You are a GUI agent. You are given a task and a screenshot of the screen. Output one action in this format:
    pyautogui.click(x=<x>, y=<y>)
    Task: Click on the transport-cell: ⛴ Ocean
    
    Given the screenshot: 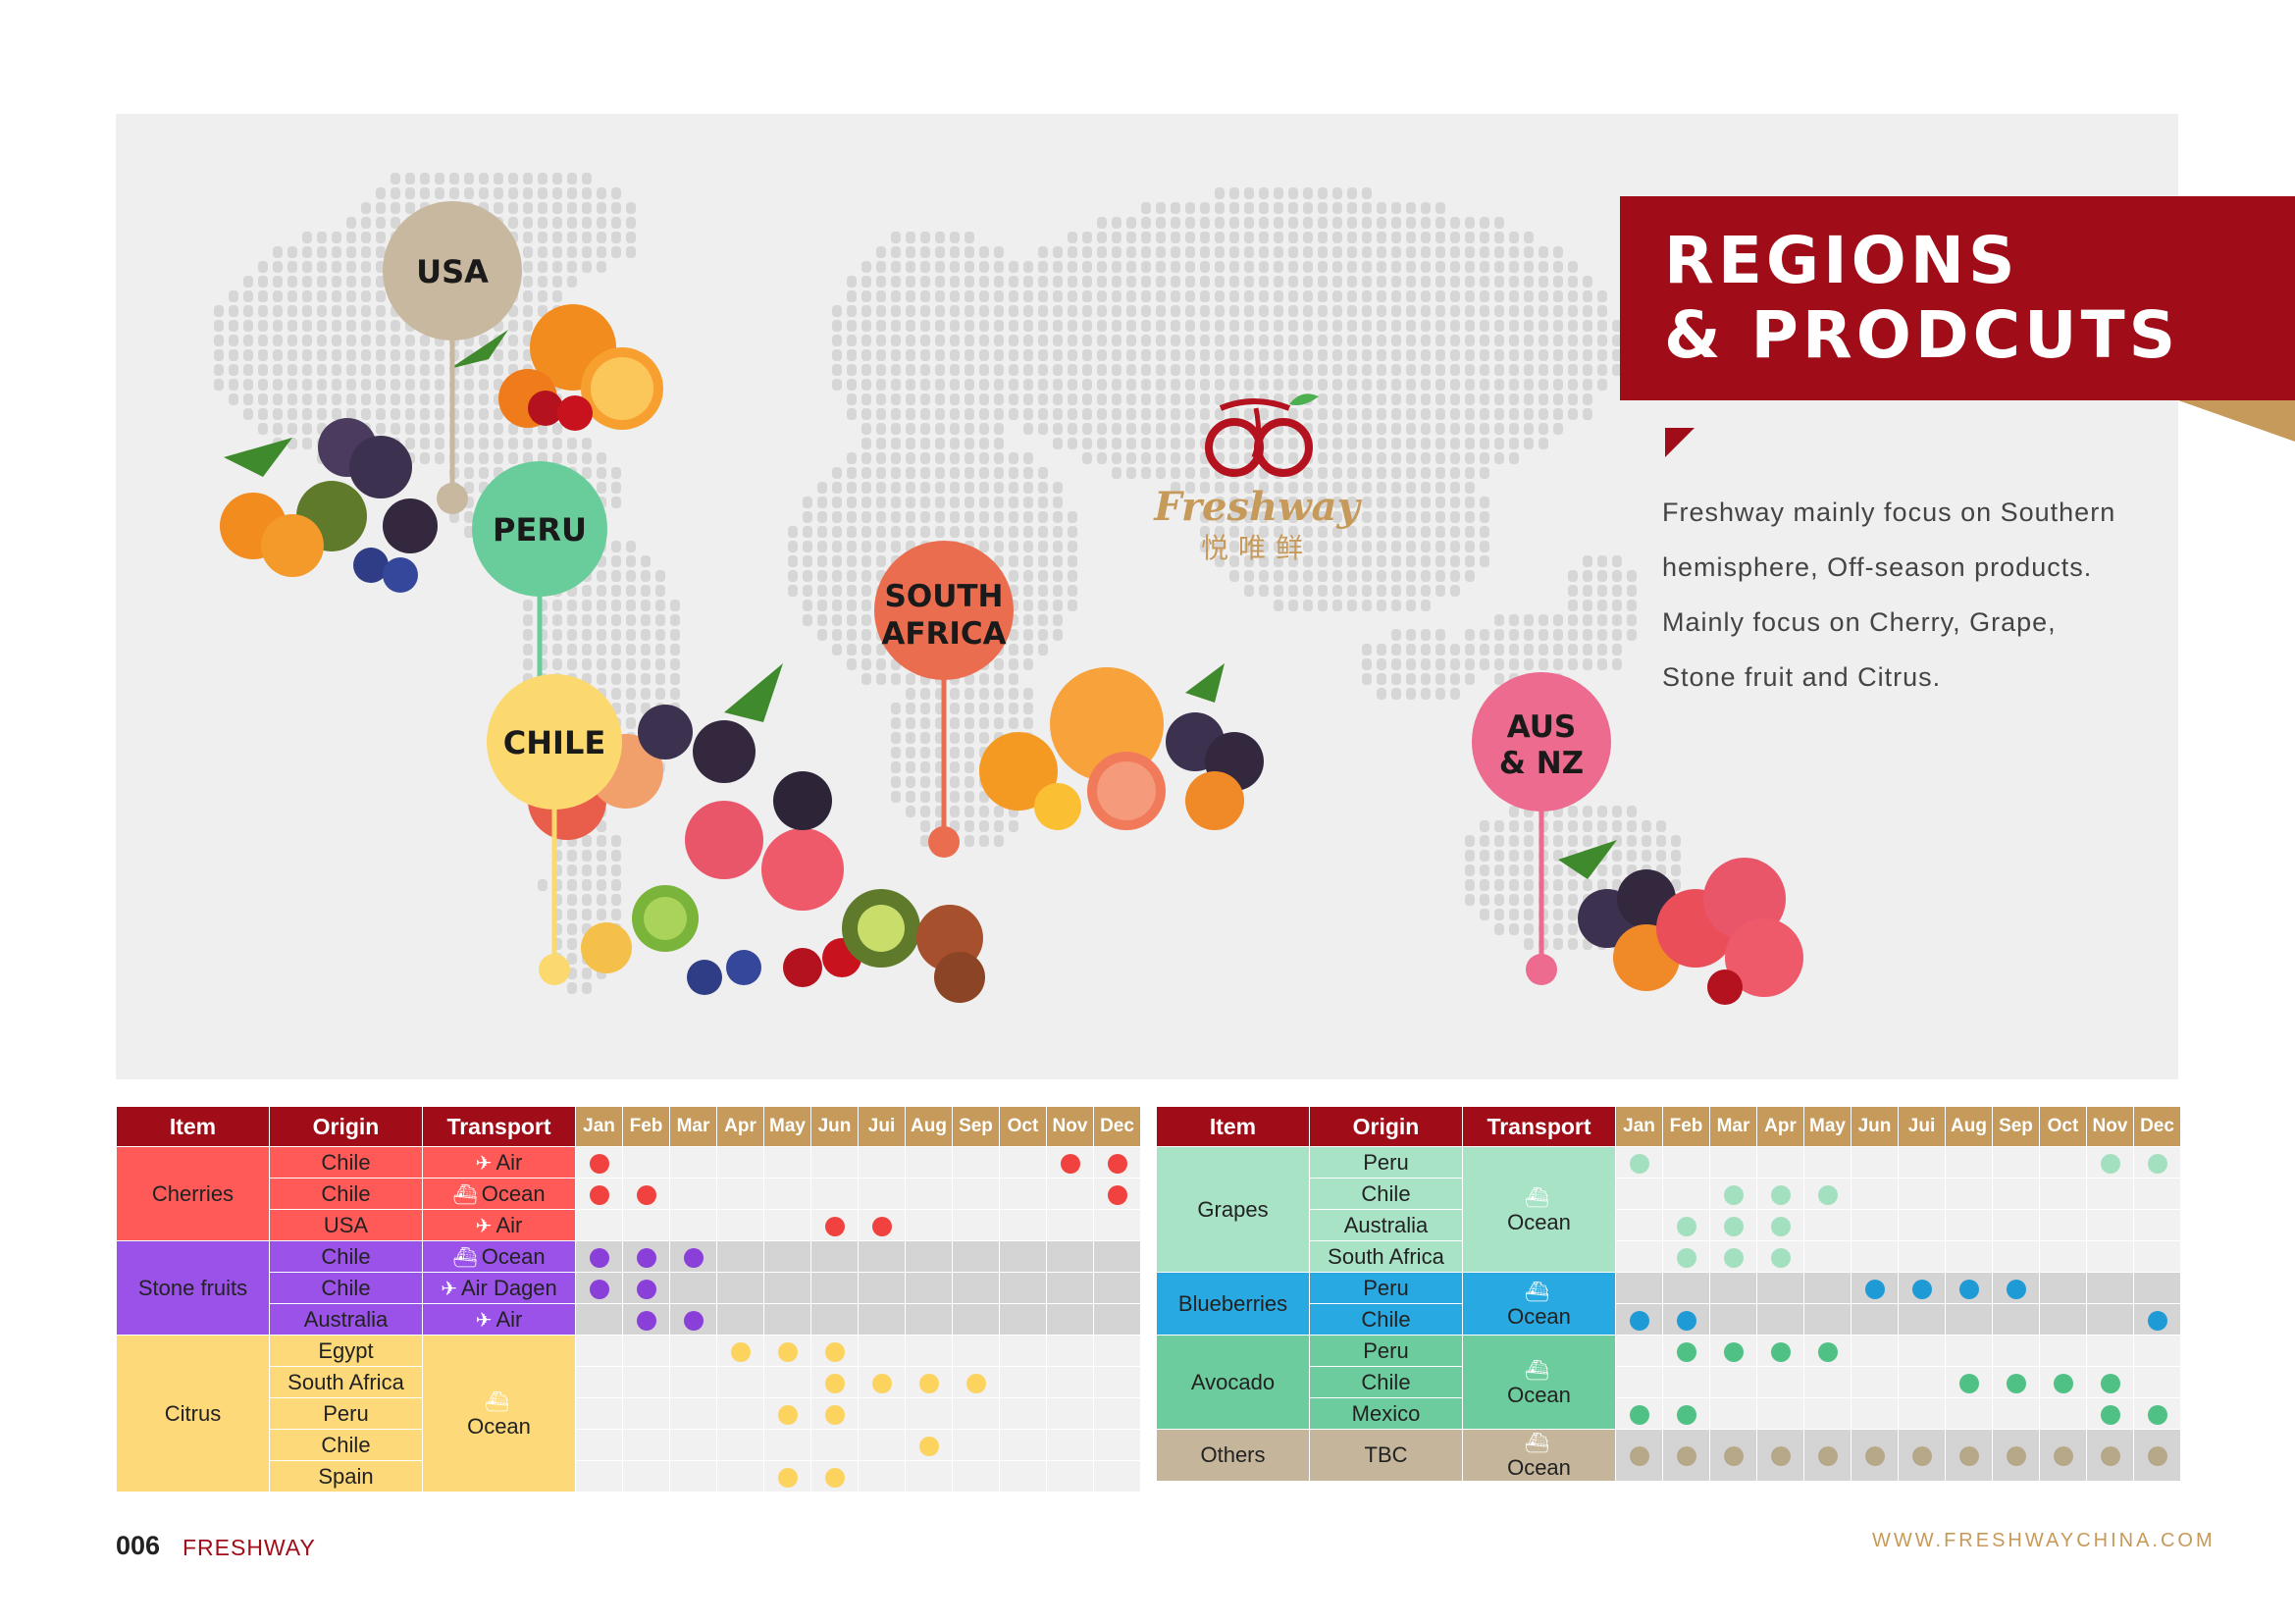 What is the action you would take?
    pyautogui.click(x=1539, y=1455)
    